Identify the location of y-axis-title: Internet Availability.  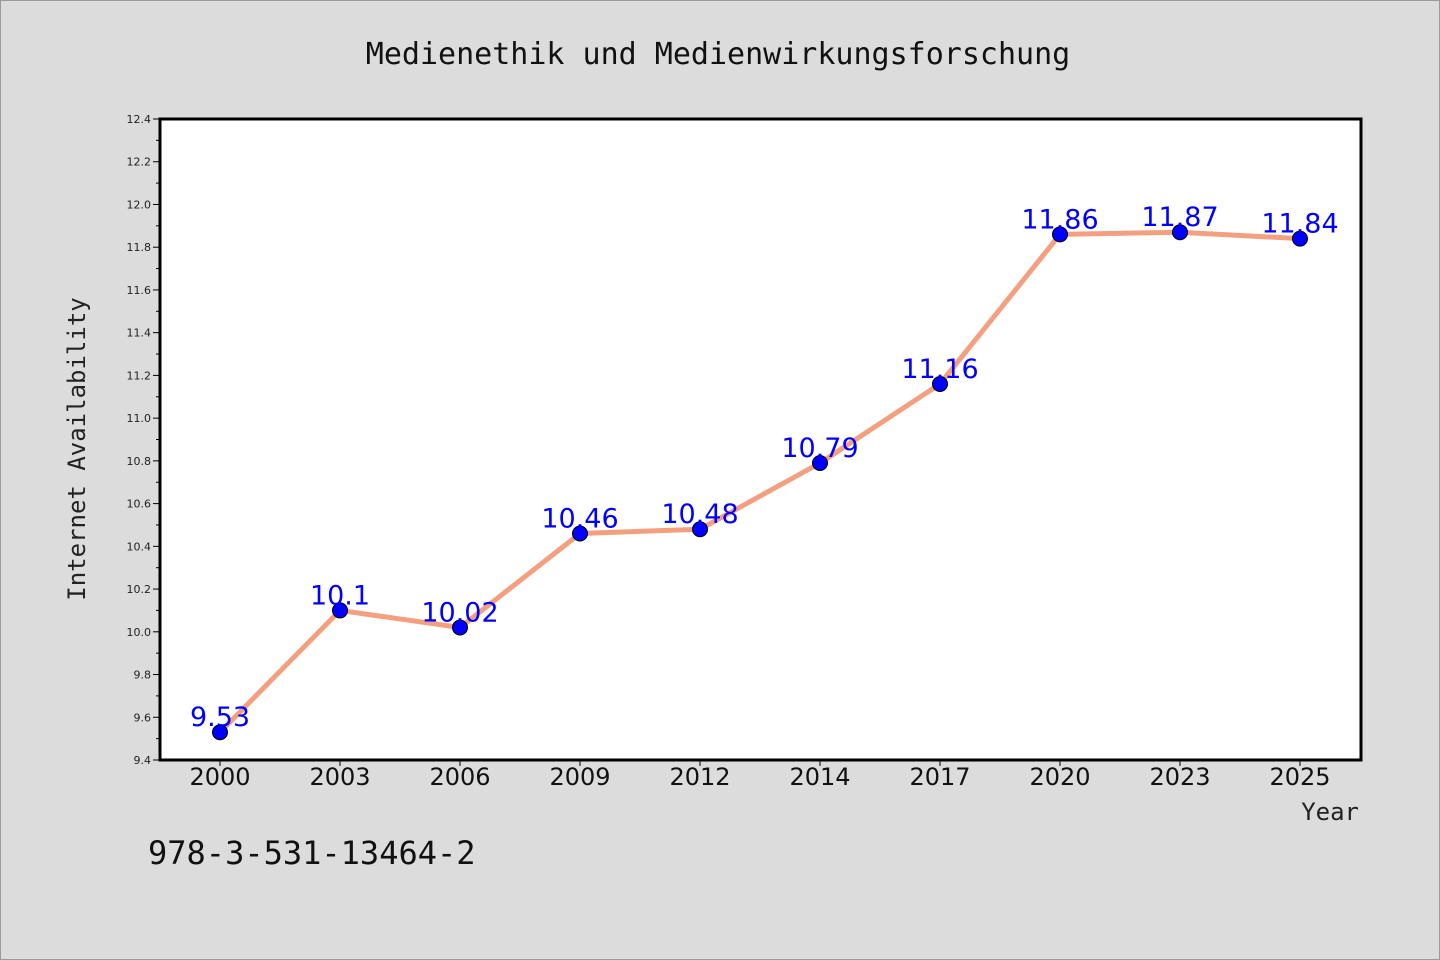
(77, 448).